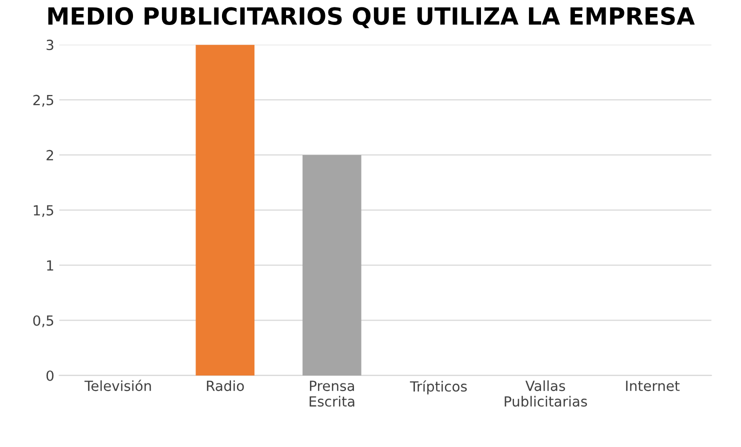  Describe the element at coordinates (117, 386) in the screenshot. I see `x-tick-label: Televisión` at that location.